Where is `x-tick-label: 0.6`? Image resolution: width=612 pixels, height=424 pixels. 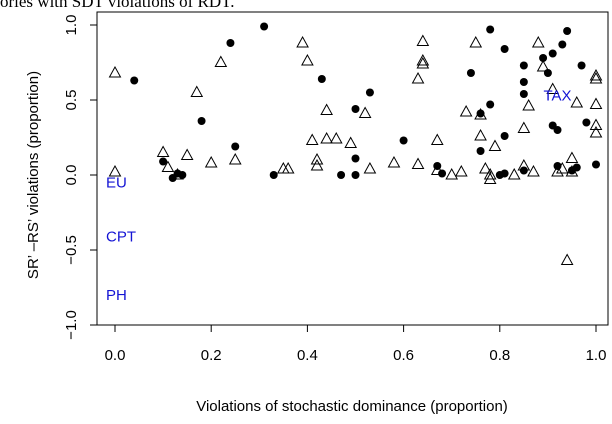
x-tick-label: 0.6 is located at coordinates (403, 355).